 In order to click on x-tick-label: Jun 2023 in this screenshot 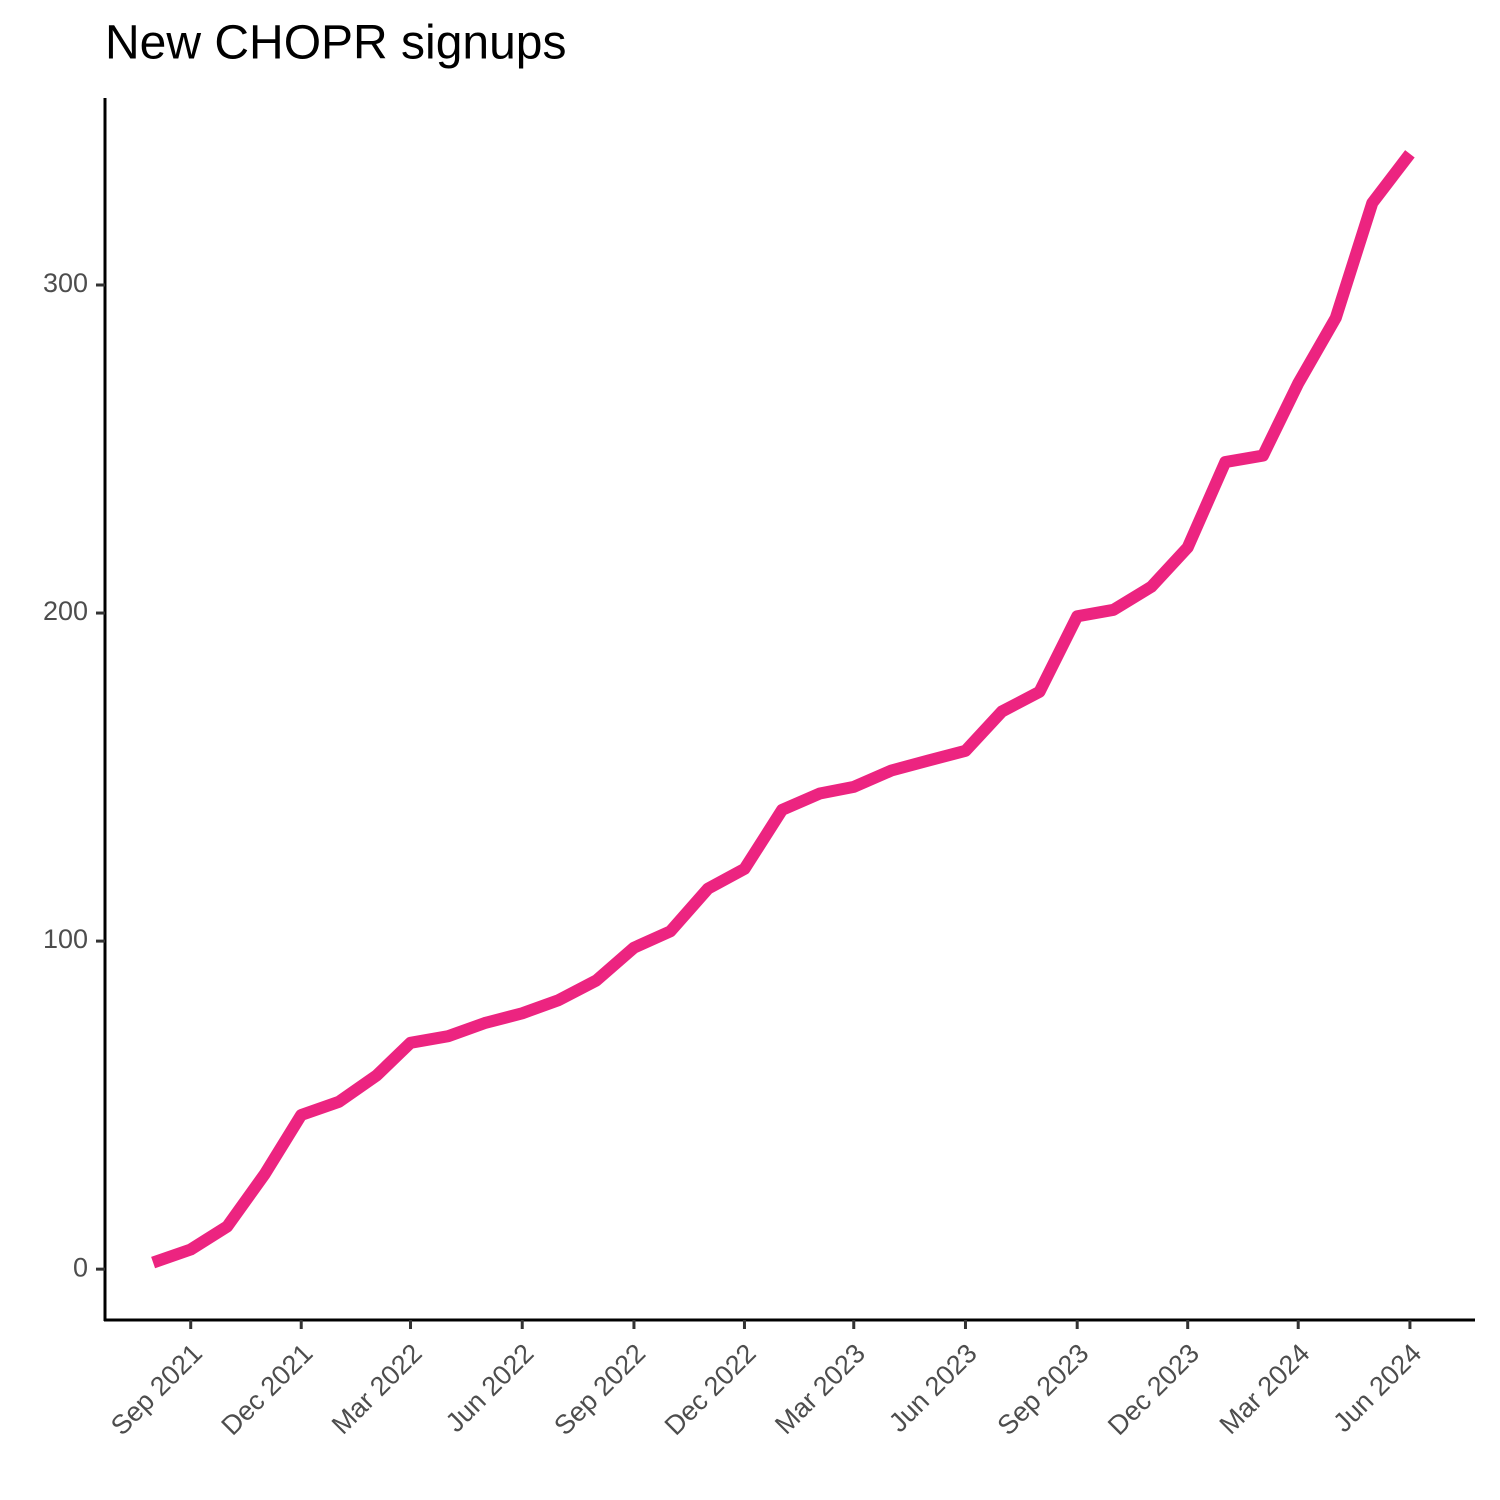, I will do `click(933, 1388)`.